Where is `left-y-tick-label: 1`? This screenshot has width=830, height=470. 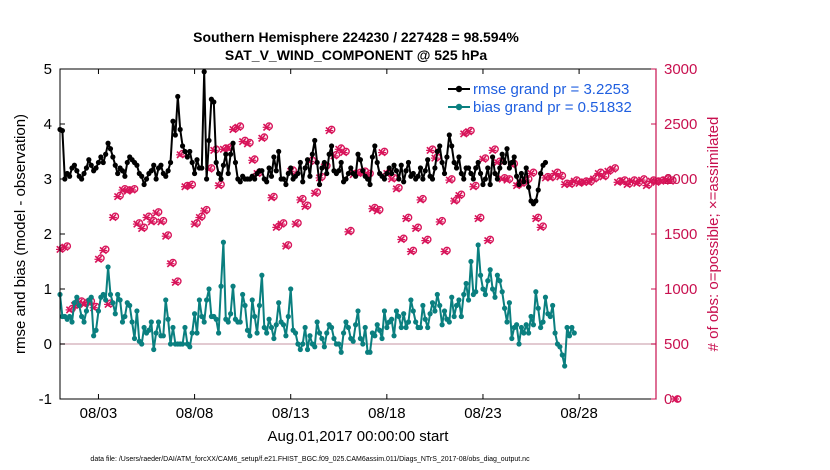
left-y-tick-label: 1 is located at coordinates (48, 289).